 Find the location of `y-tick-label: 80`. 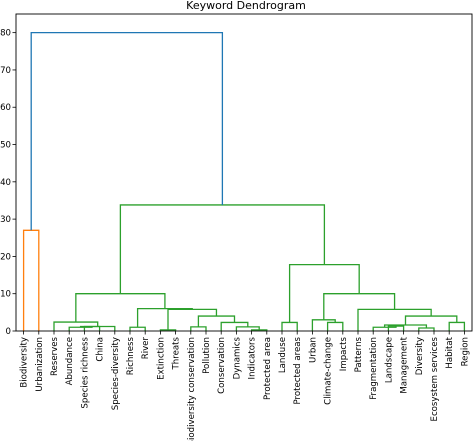

y-tick-label: 80 is located at coordinates (5, 34).